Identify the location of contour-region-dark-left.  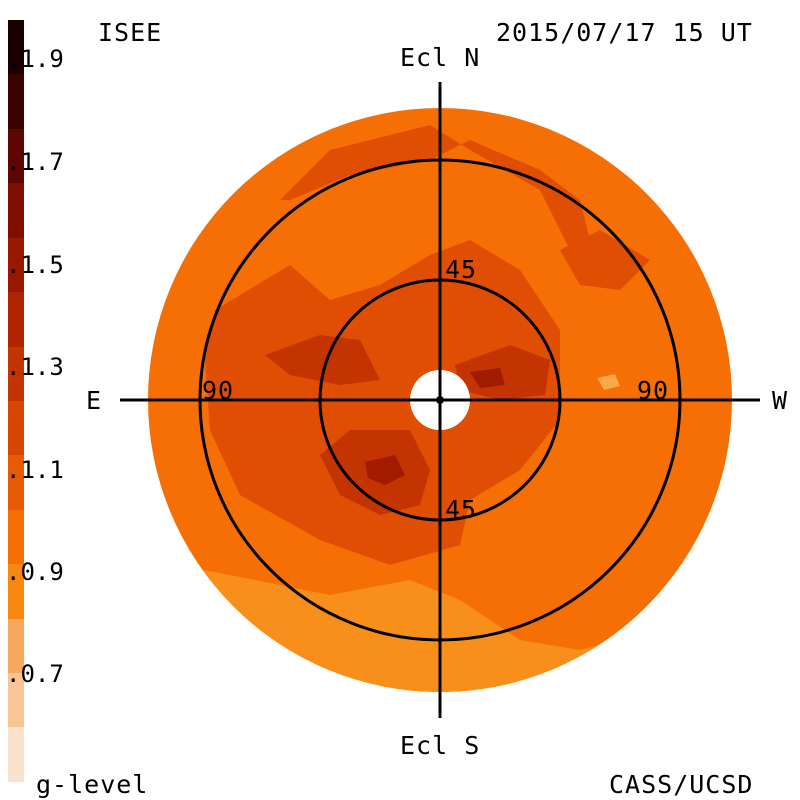
(322, 360).